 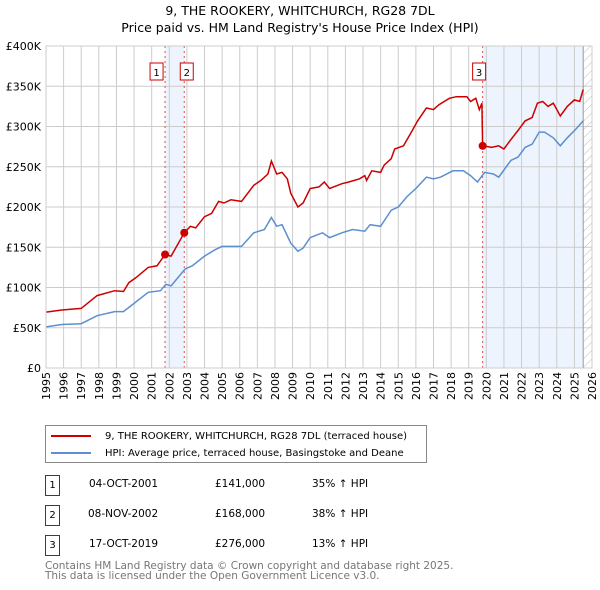 What do you see at coordinates (240, 544) in the screenshot?
I see `sale-price: £276,000` at bounding box center [240, 544].